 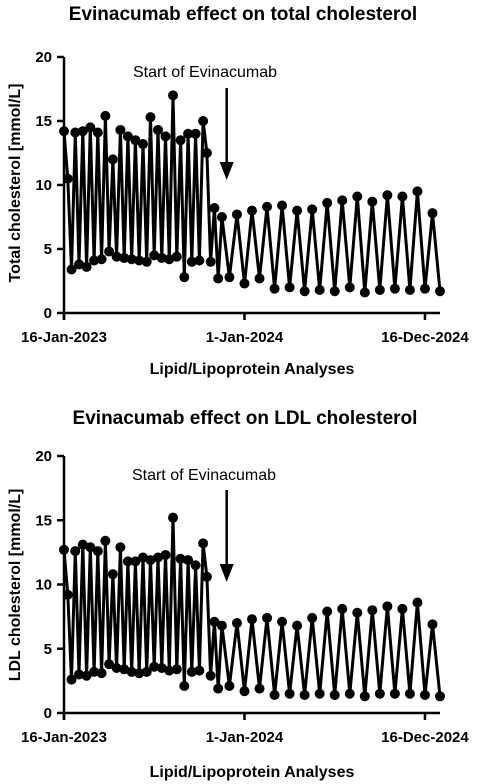 What do you see at coordinates (15, 585) in the screenshot?
I see `y-axis-title: LDL cholesterol [mmol/L]` at bounding box center [15, 585].